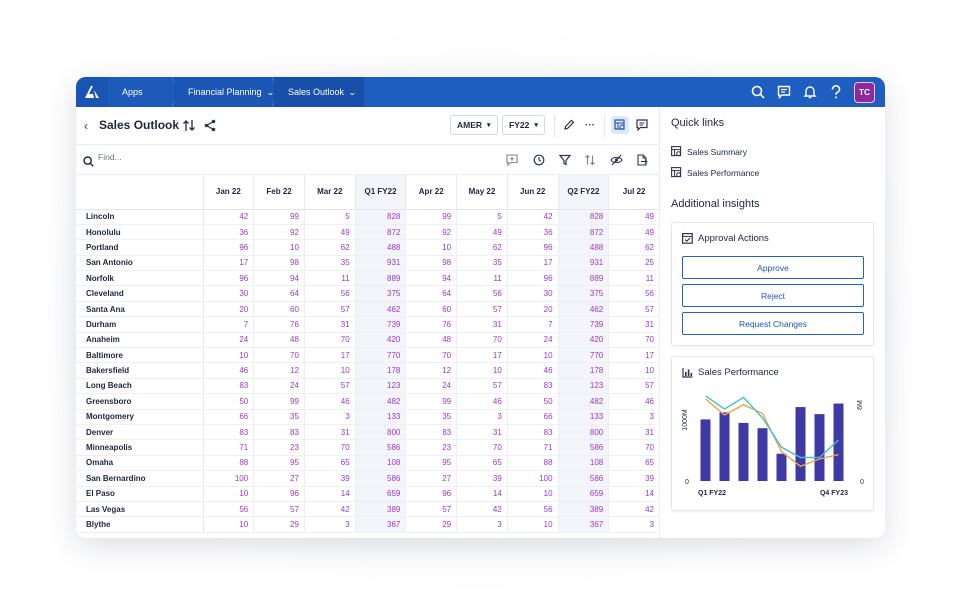 This screenshot has width=960, height=614. I want to click on breadcrumb-financial-planning: Financial Planning ⌄, so click(224, 92).